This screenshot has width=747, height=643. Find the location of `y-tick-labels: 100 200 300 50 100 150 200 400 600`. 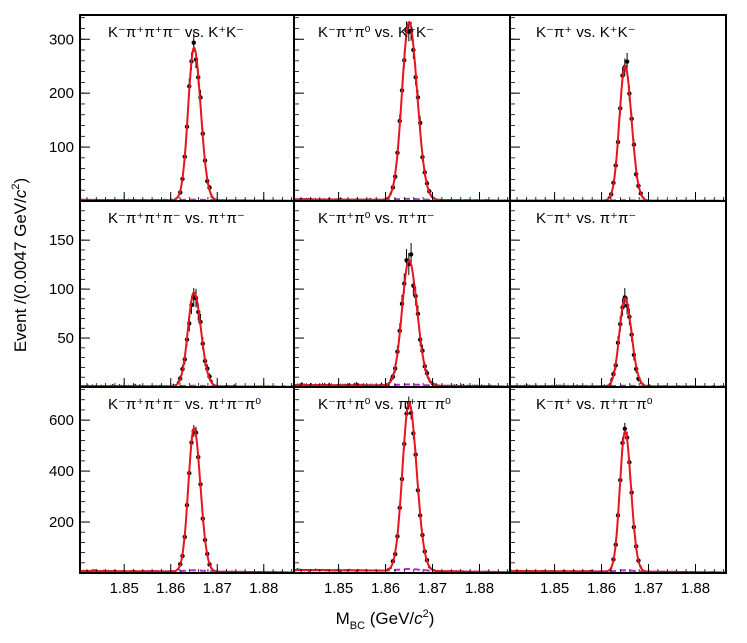

y-tick-labels: 100 200 300 50 100 150 200 400 600 is located at coordinates (61, 281).